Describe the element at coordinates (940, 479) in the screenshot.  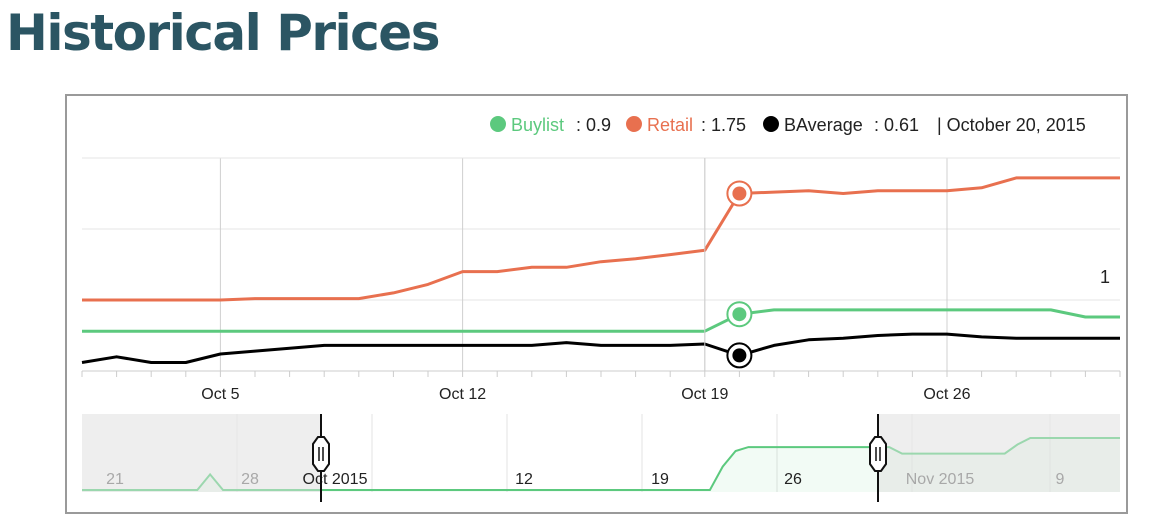
I see `navigator-label: Nov 2015` at that location.